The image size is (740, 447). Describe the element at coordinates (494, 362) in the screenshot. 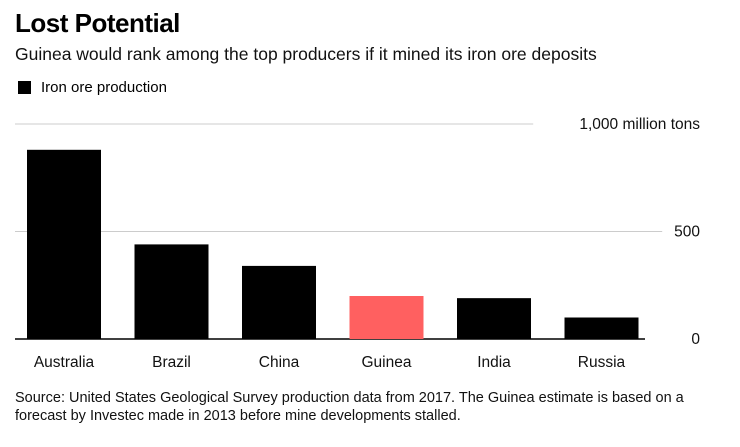

I see `x-tick-label: India` at that location.